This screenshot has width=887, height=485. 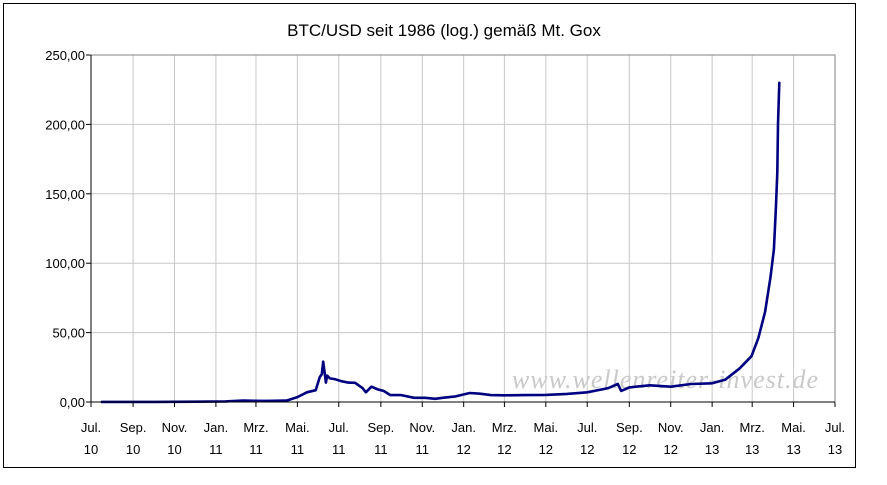 What do you see at coordinates (665, 379) in the screenshot?
I see `watermark: www.wellenreiter-invest.de` at bounding box center [665, 379].